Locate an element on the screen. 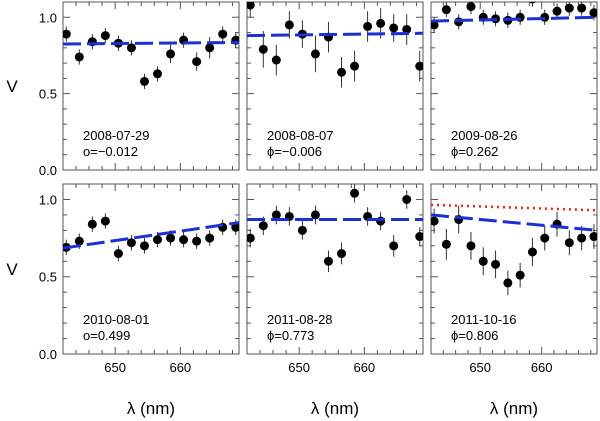 The image size is (600, 421). date-label: 2008-08-07 is located at coordinates (300, 135).